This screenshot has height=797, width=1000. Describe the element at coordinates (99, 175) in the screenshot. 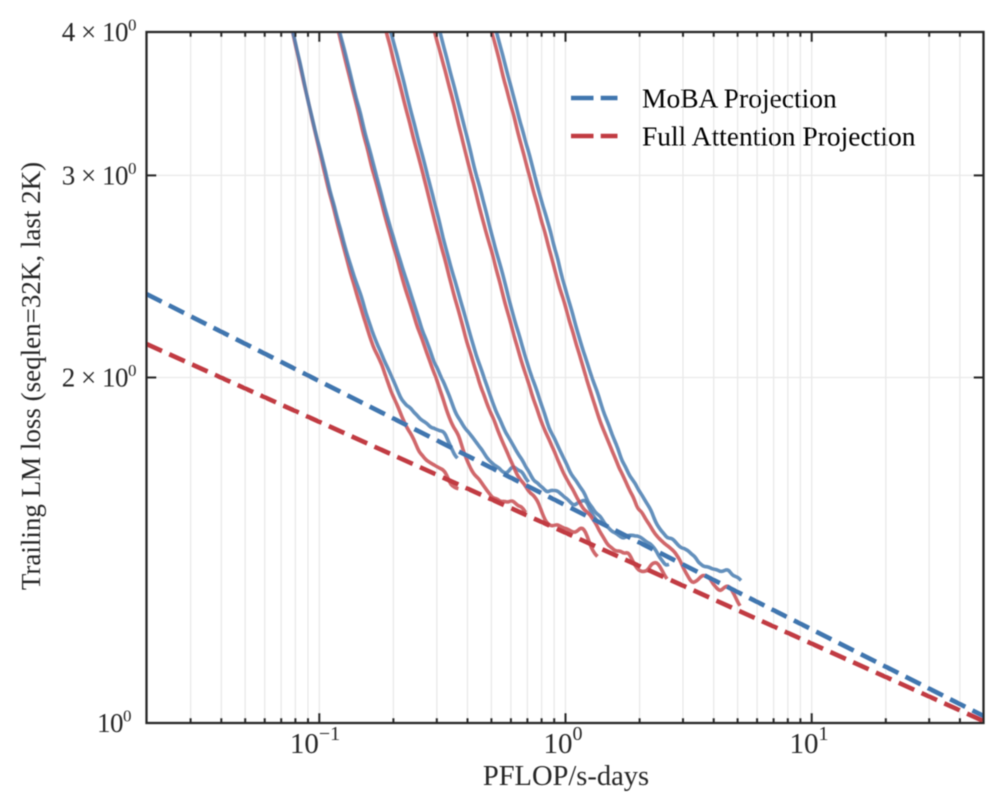

I see `svg-text: 3 × 100` at that location.